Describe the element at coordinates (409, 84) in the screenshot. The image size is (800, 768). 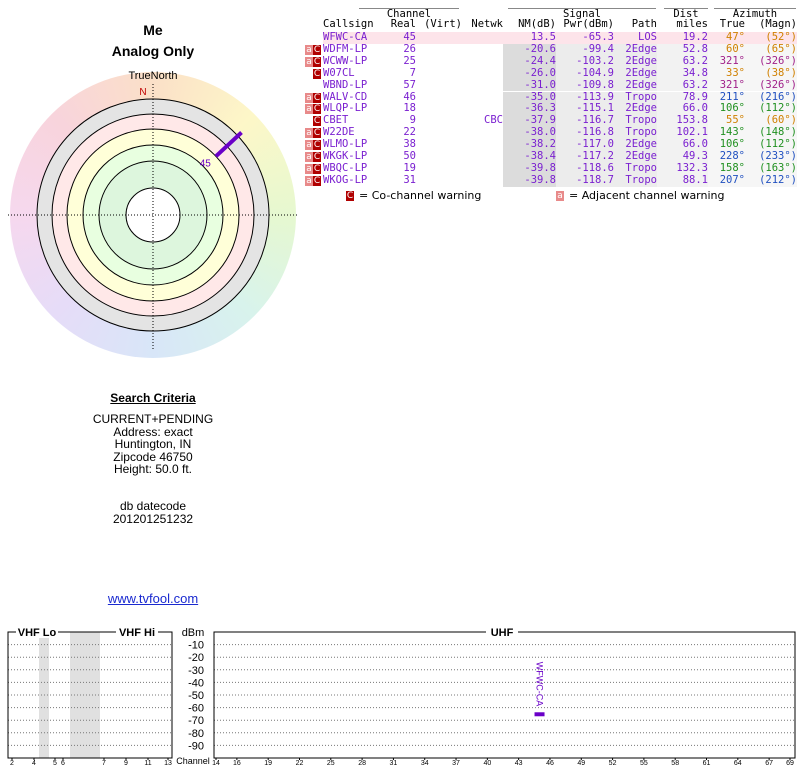
I see `table-cell: 57` at that location.